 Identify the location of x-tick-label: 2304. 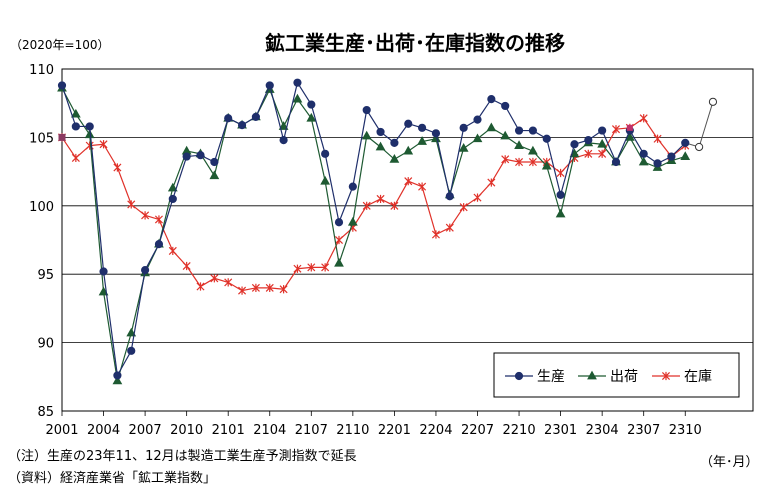
(602, 430).